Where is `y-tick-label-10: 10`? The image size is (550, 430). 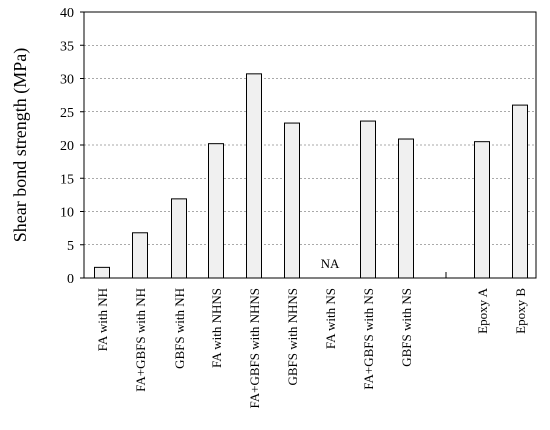 y-tick-label-10: 10 is located at coordinates (67, 213).